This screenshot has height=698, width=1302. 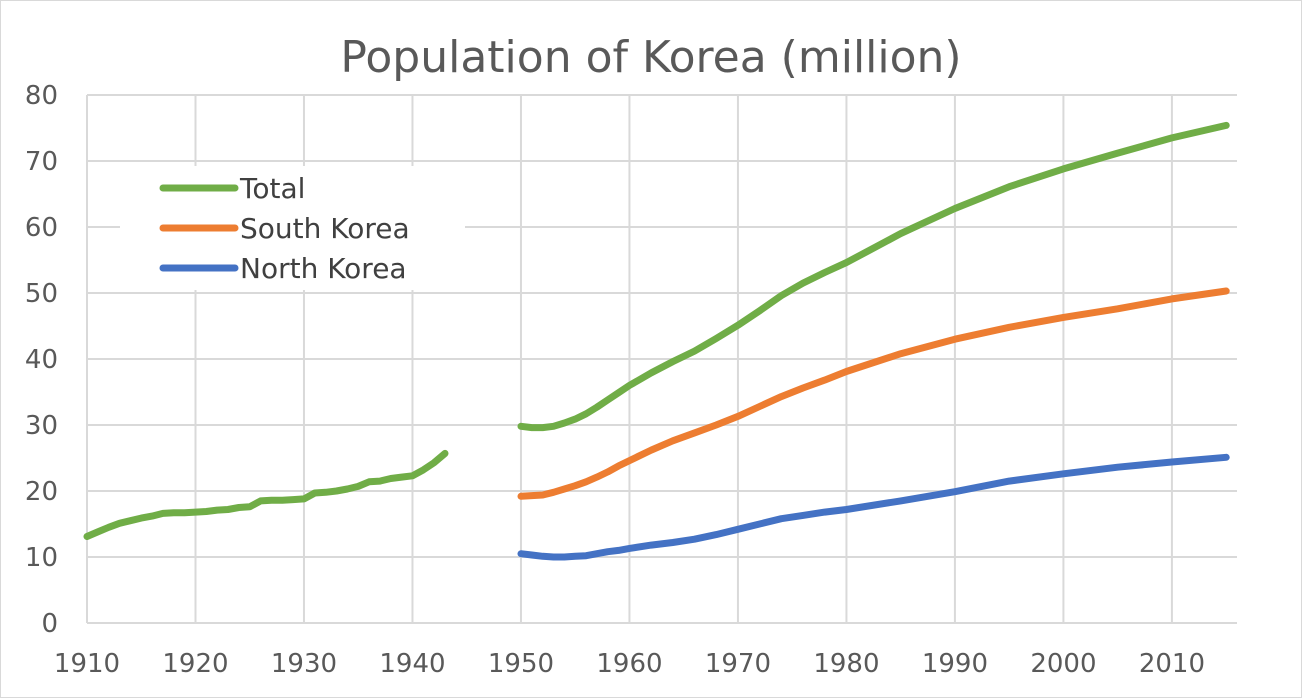 I want to click on y-tick-label: 20, so click(x=41, y=492).